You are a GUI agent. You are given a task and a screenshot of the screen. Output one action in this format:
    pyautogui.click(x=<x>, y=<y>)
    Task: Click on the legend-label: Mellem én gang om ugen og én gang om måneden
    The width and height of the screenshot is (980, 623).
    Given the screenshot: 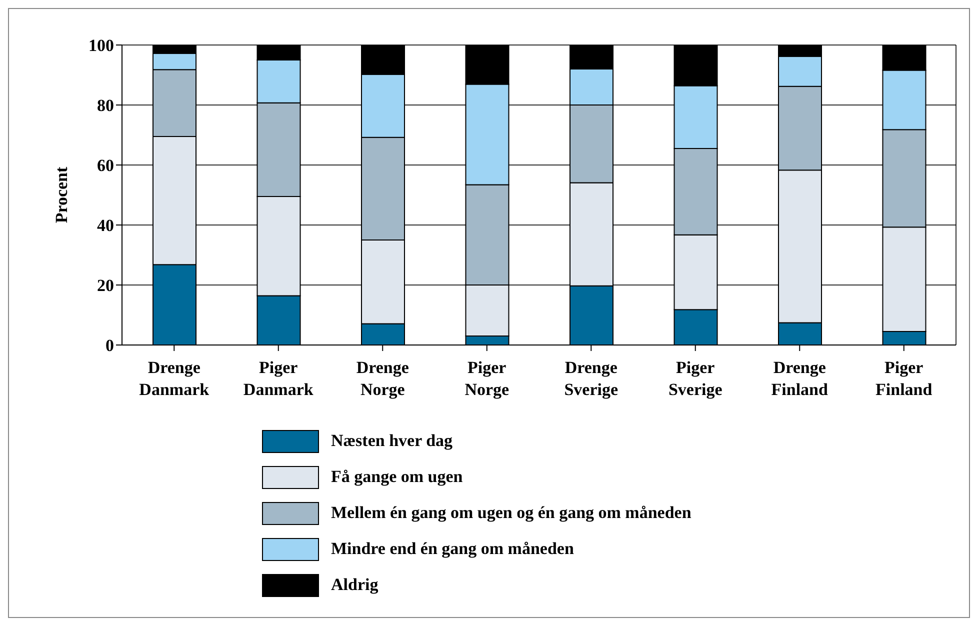 What is the action you would take?
    pyautogui.click(x=511, y=513)
    